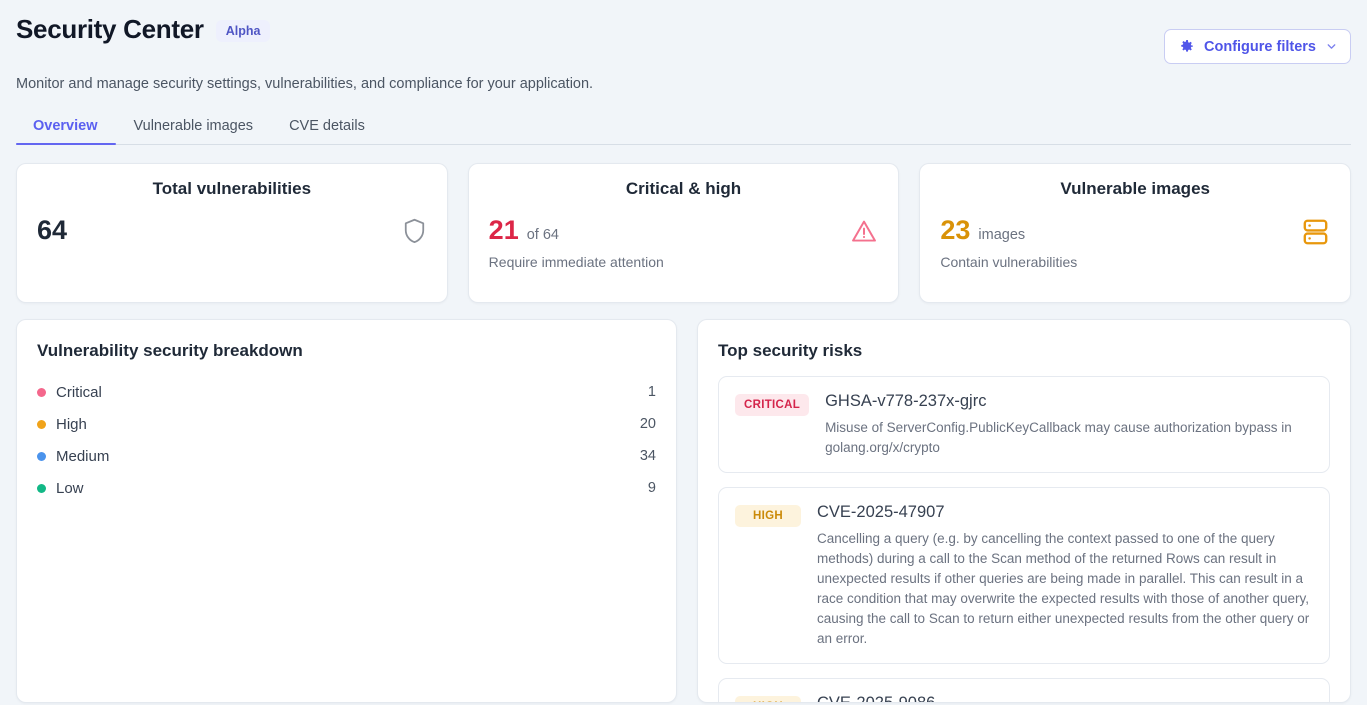 This screenshot has height=705, width=1367. I want to click on configure-filters-label: Configure filters, so click(1260, 46).